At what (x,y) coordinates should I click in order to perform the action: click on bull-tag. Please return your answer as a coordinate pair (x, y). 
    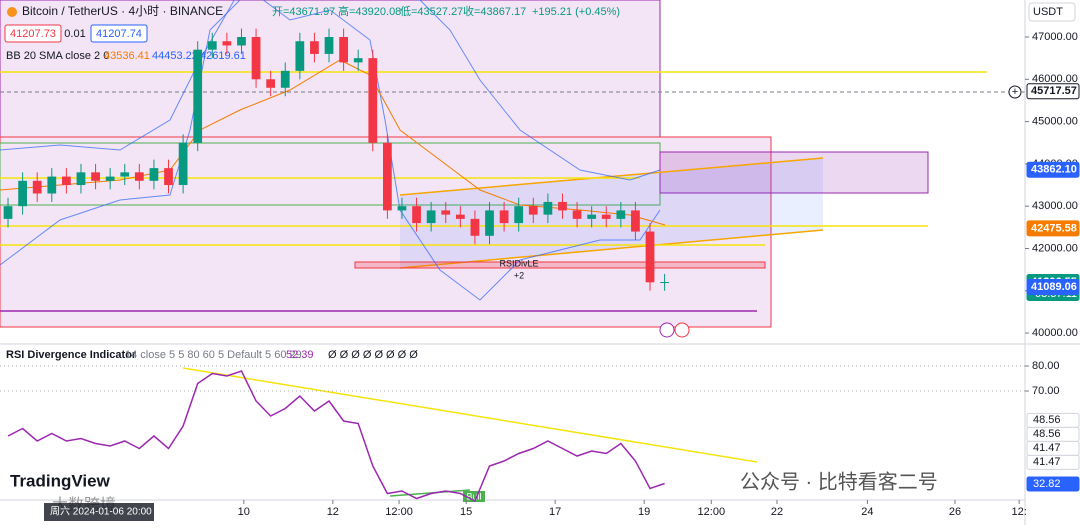
    Looking at the image, I should click on (474, 496).